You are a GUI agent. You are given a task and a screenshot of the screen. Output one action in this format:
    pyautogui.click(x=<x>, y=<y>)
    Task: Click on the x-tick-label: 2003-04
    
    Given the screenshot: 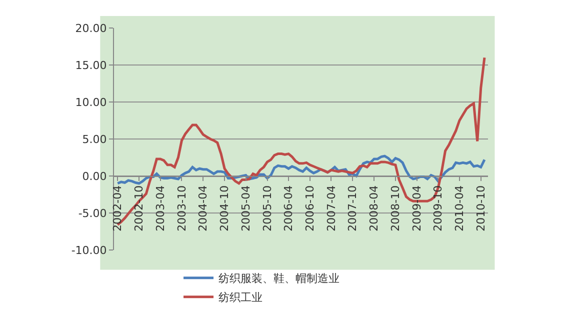 What is the action you would take?
    pyautogui.click(x=160, y=208)
    